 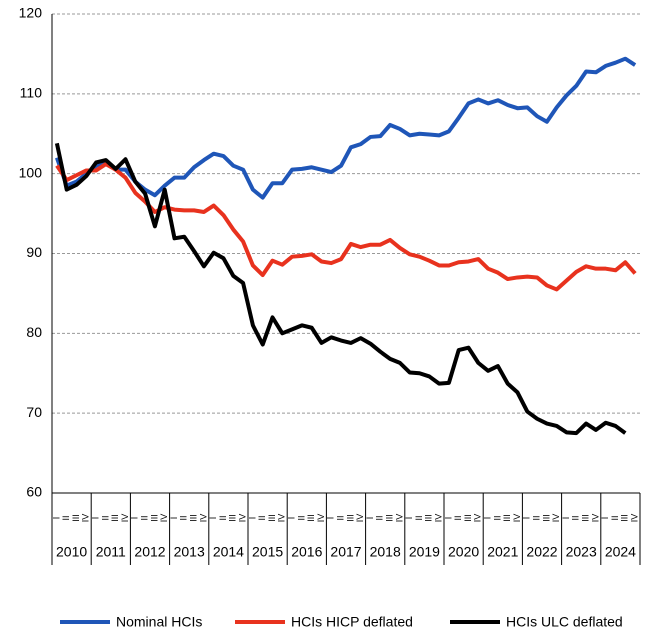 What do you see at coordinates (31, 172) in the screenshot?
I see `y-tick-label: 100` at bounding box center [31, 172].